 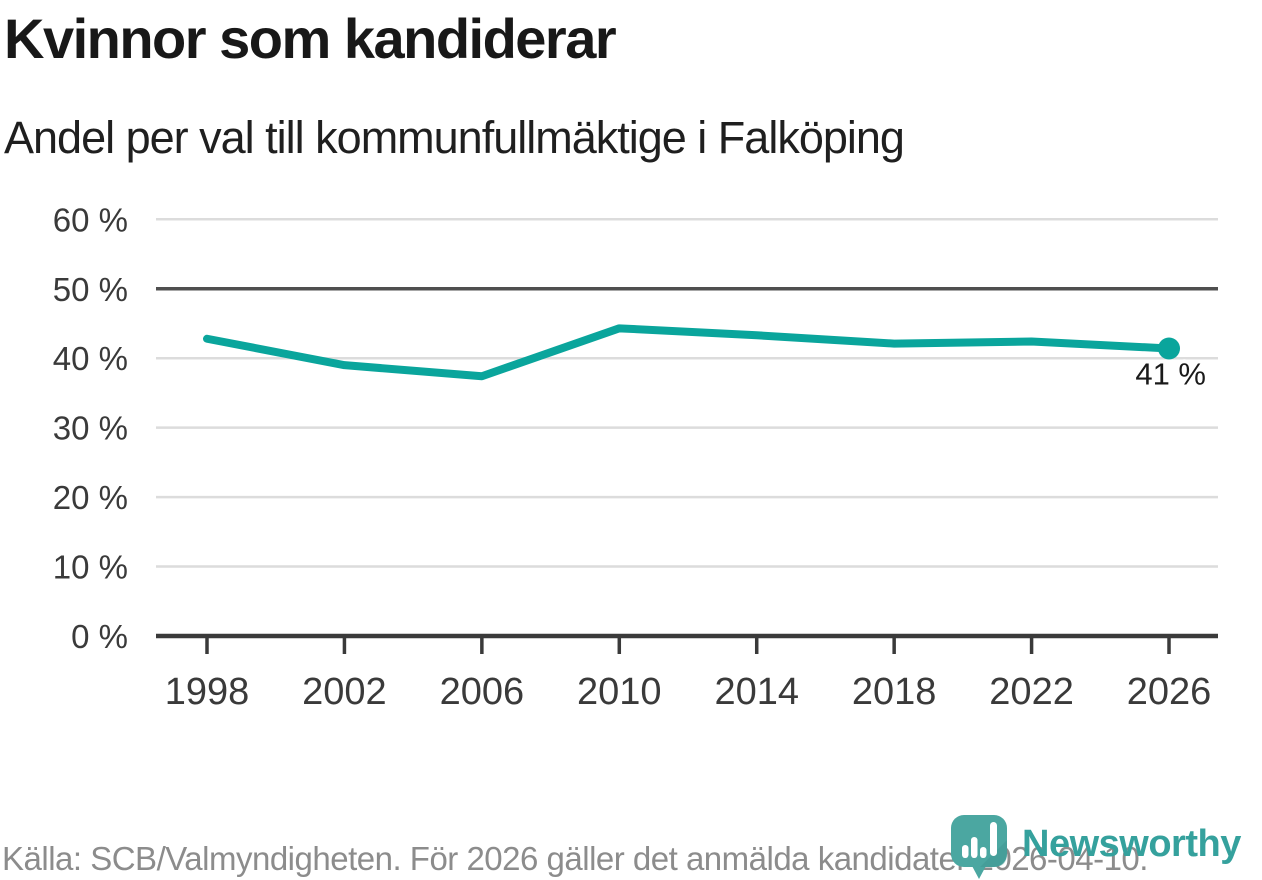 I want to click on x-tick-label: 2018, so click(x=894, y=692).